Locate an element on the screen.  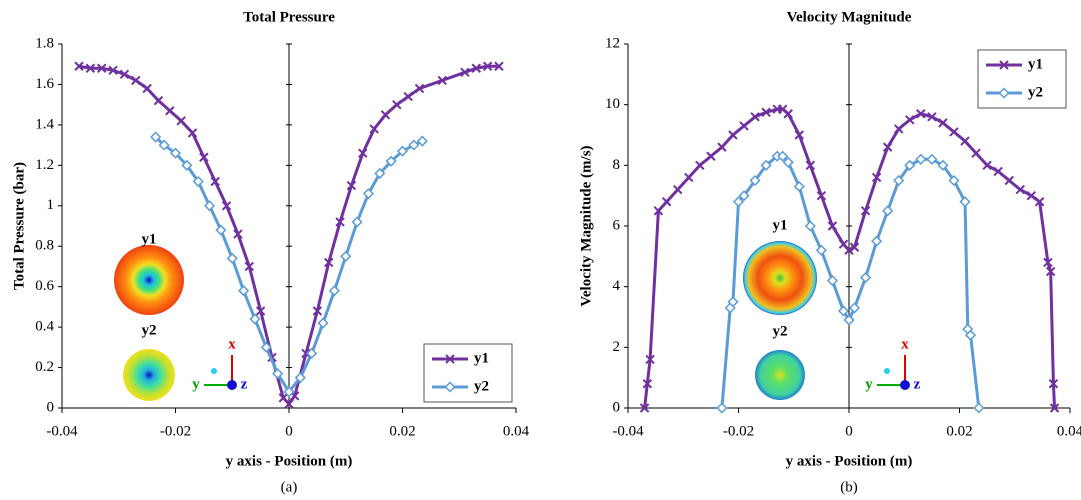
y-tick-label: 1.2 is located at coordinates (44, 165).